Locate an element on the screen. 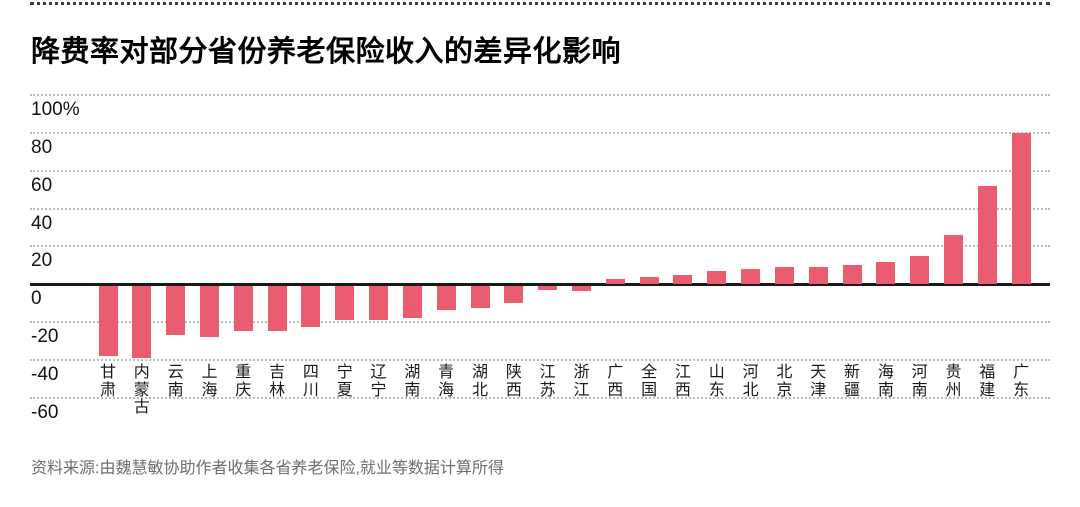  x-axis-label-江苏: 江苏 is located at coordinates (547, 381).